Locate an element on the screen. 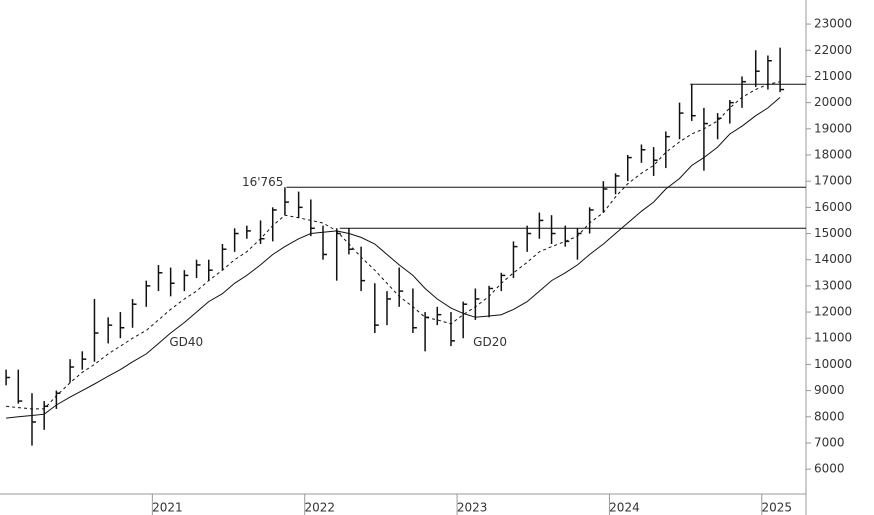  y-tick-label: 12000 is located at coordinates (833, 312).